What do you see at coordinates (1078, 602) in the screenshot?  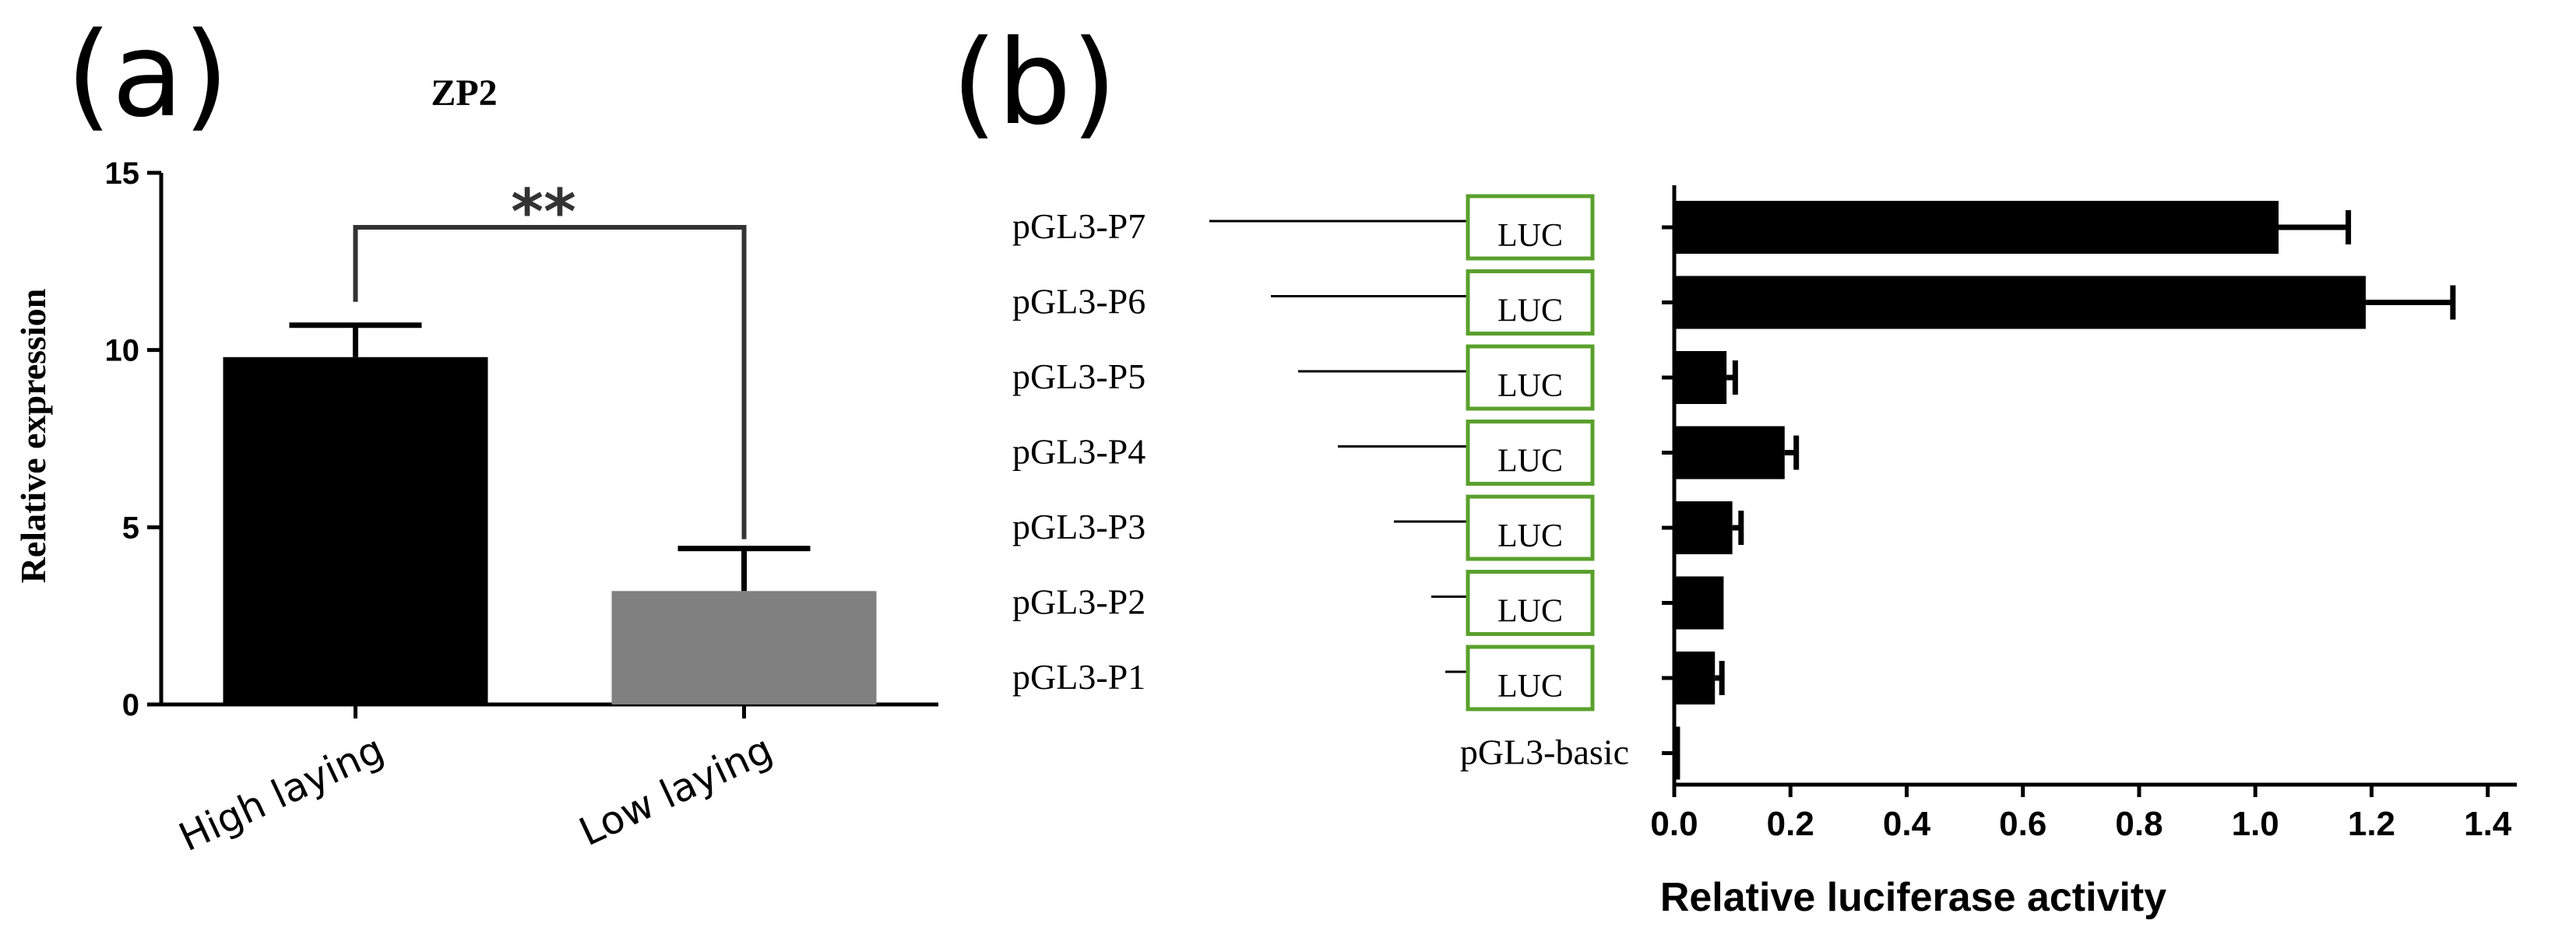 I see `construct-label: pGL3-P2` at bounding box center [1078, 602].